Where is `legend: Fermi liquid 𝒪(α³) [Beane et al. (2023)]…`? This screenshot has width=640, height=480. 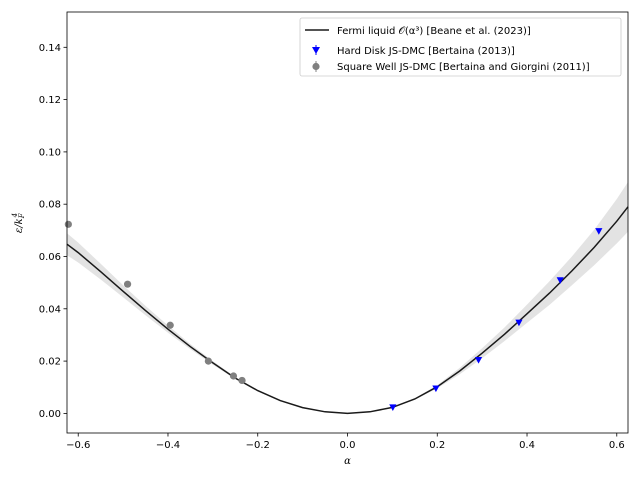
legend: Fermi liquid 𝒪(α³) [Beane et al. (2023)]… is located at coordinates (460, 47).